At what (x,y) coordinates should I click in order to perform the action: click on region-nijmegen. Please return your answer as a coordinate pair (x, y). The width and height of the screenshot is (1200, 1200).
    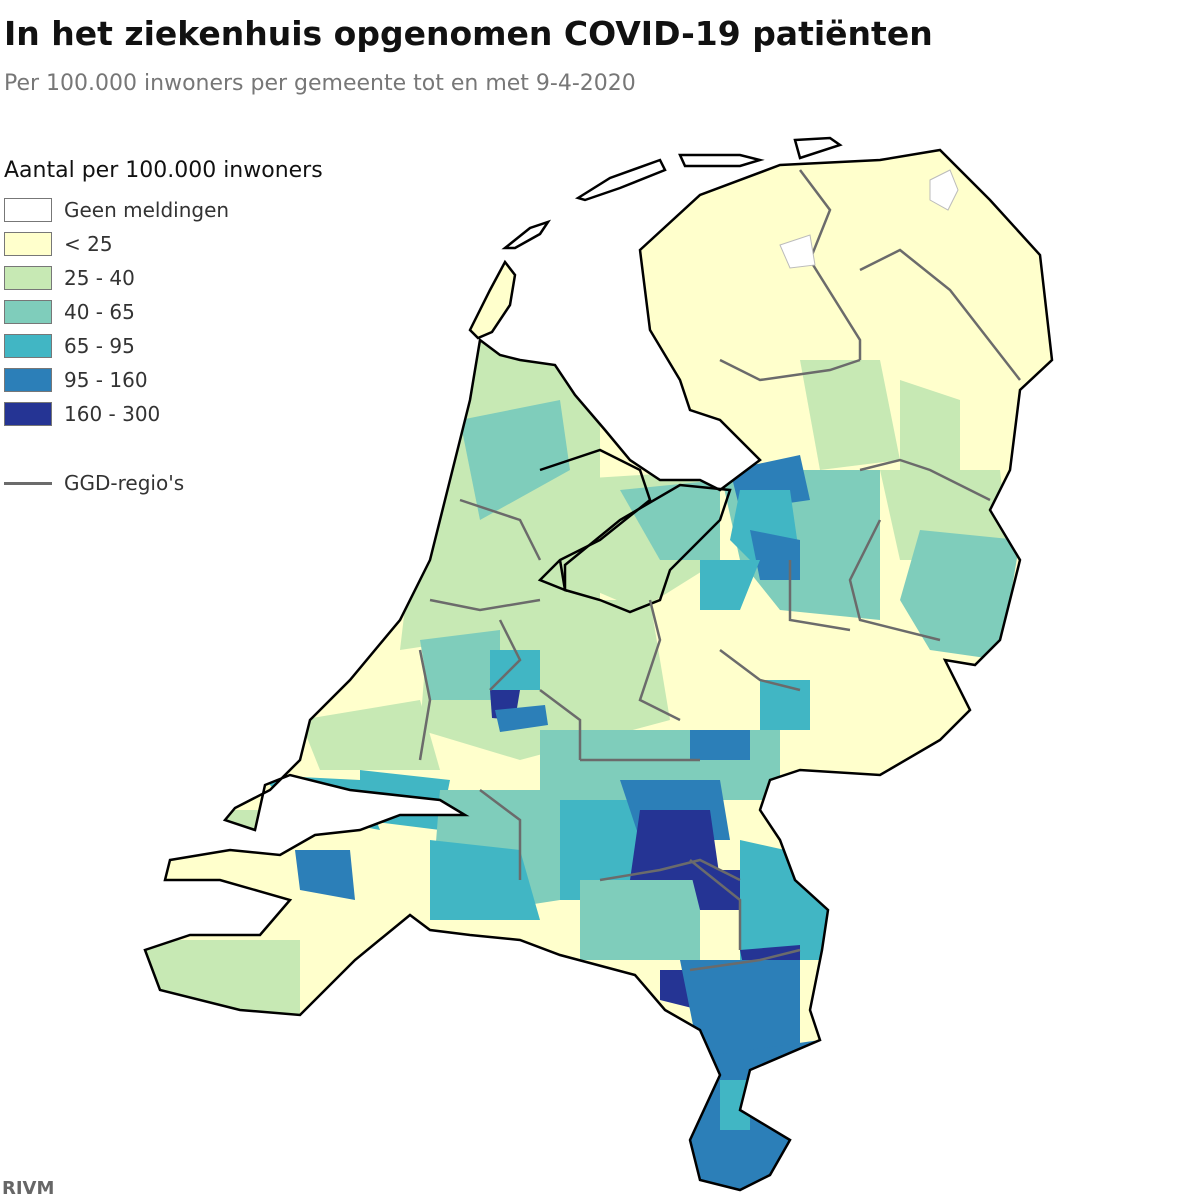
    Looking at the image, I should click on (720, 745).